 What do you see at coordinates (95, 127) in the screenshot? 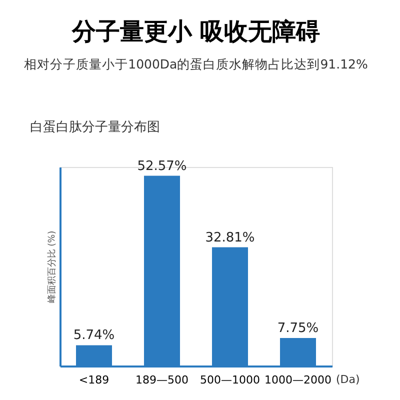
I see `text: 白蛋白肽分子量分布图` at bounding box center [95, 127].